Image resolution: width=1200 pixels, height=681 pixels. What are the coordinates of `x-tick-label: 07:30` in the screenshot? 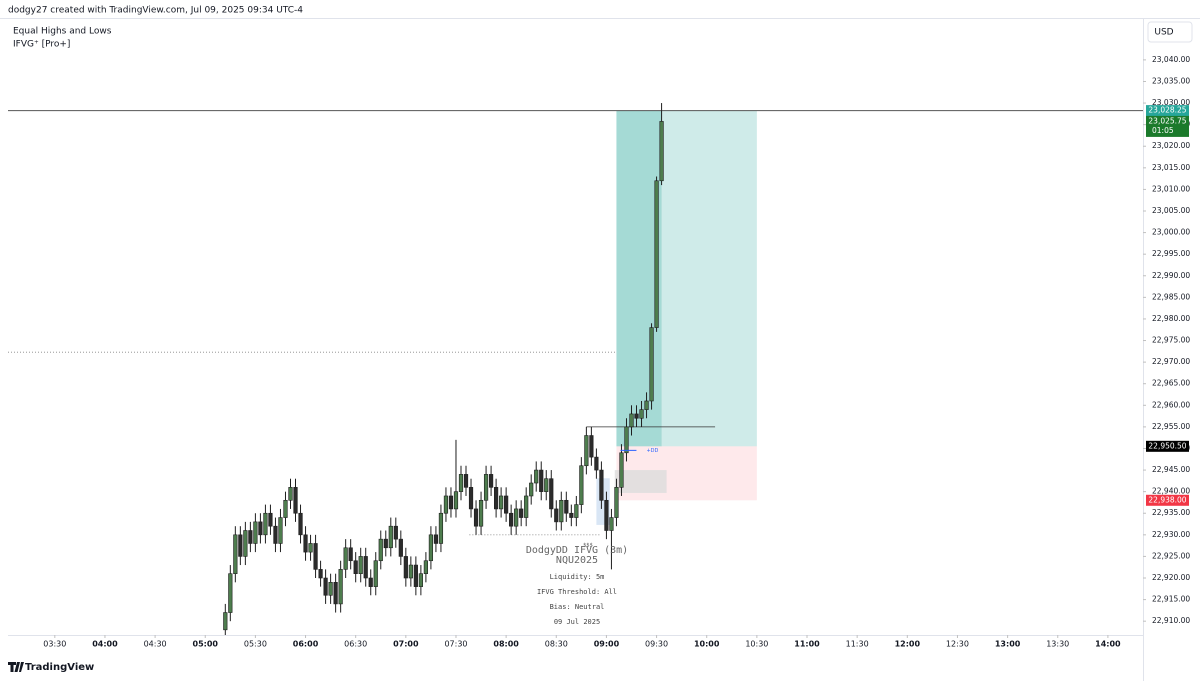 It's located at (455, 644).